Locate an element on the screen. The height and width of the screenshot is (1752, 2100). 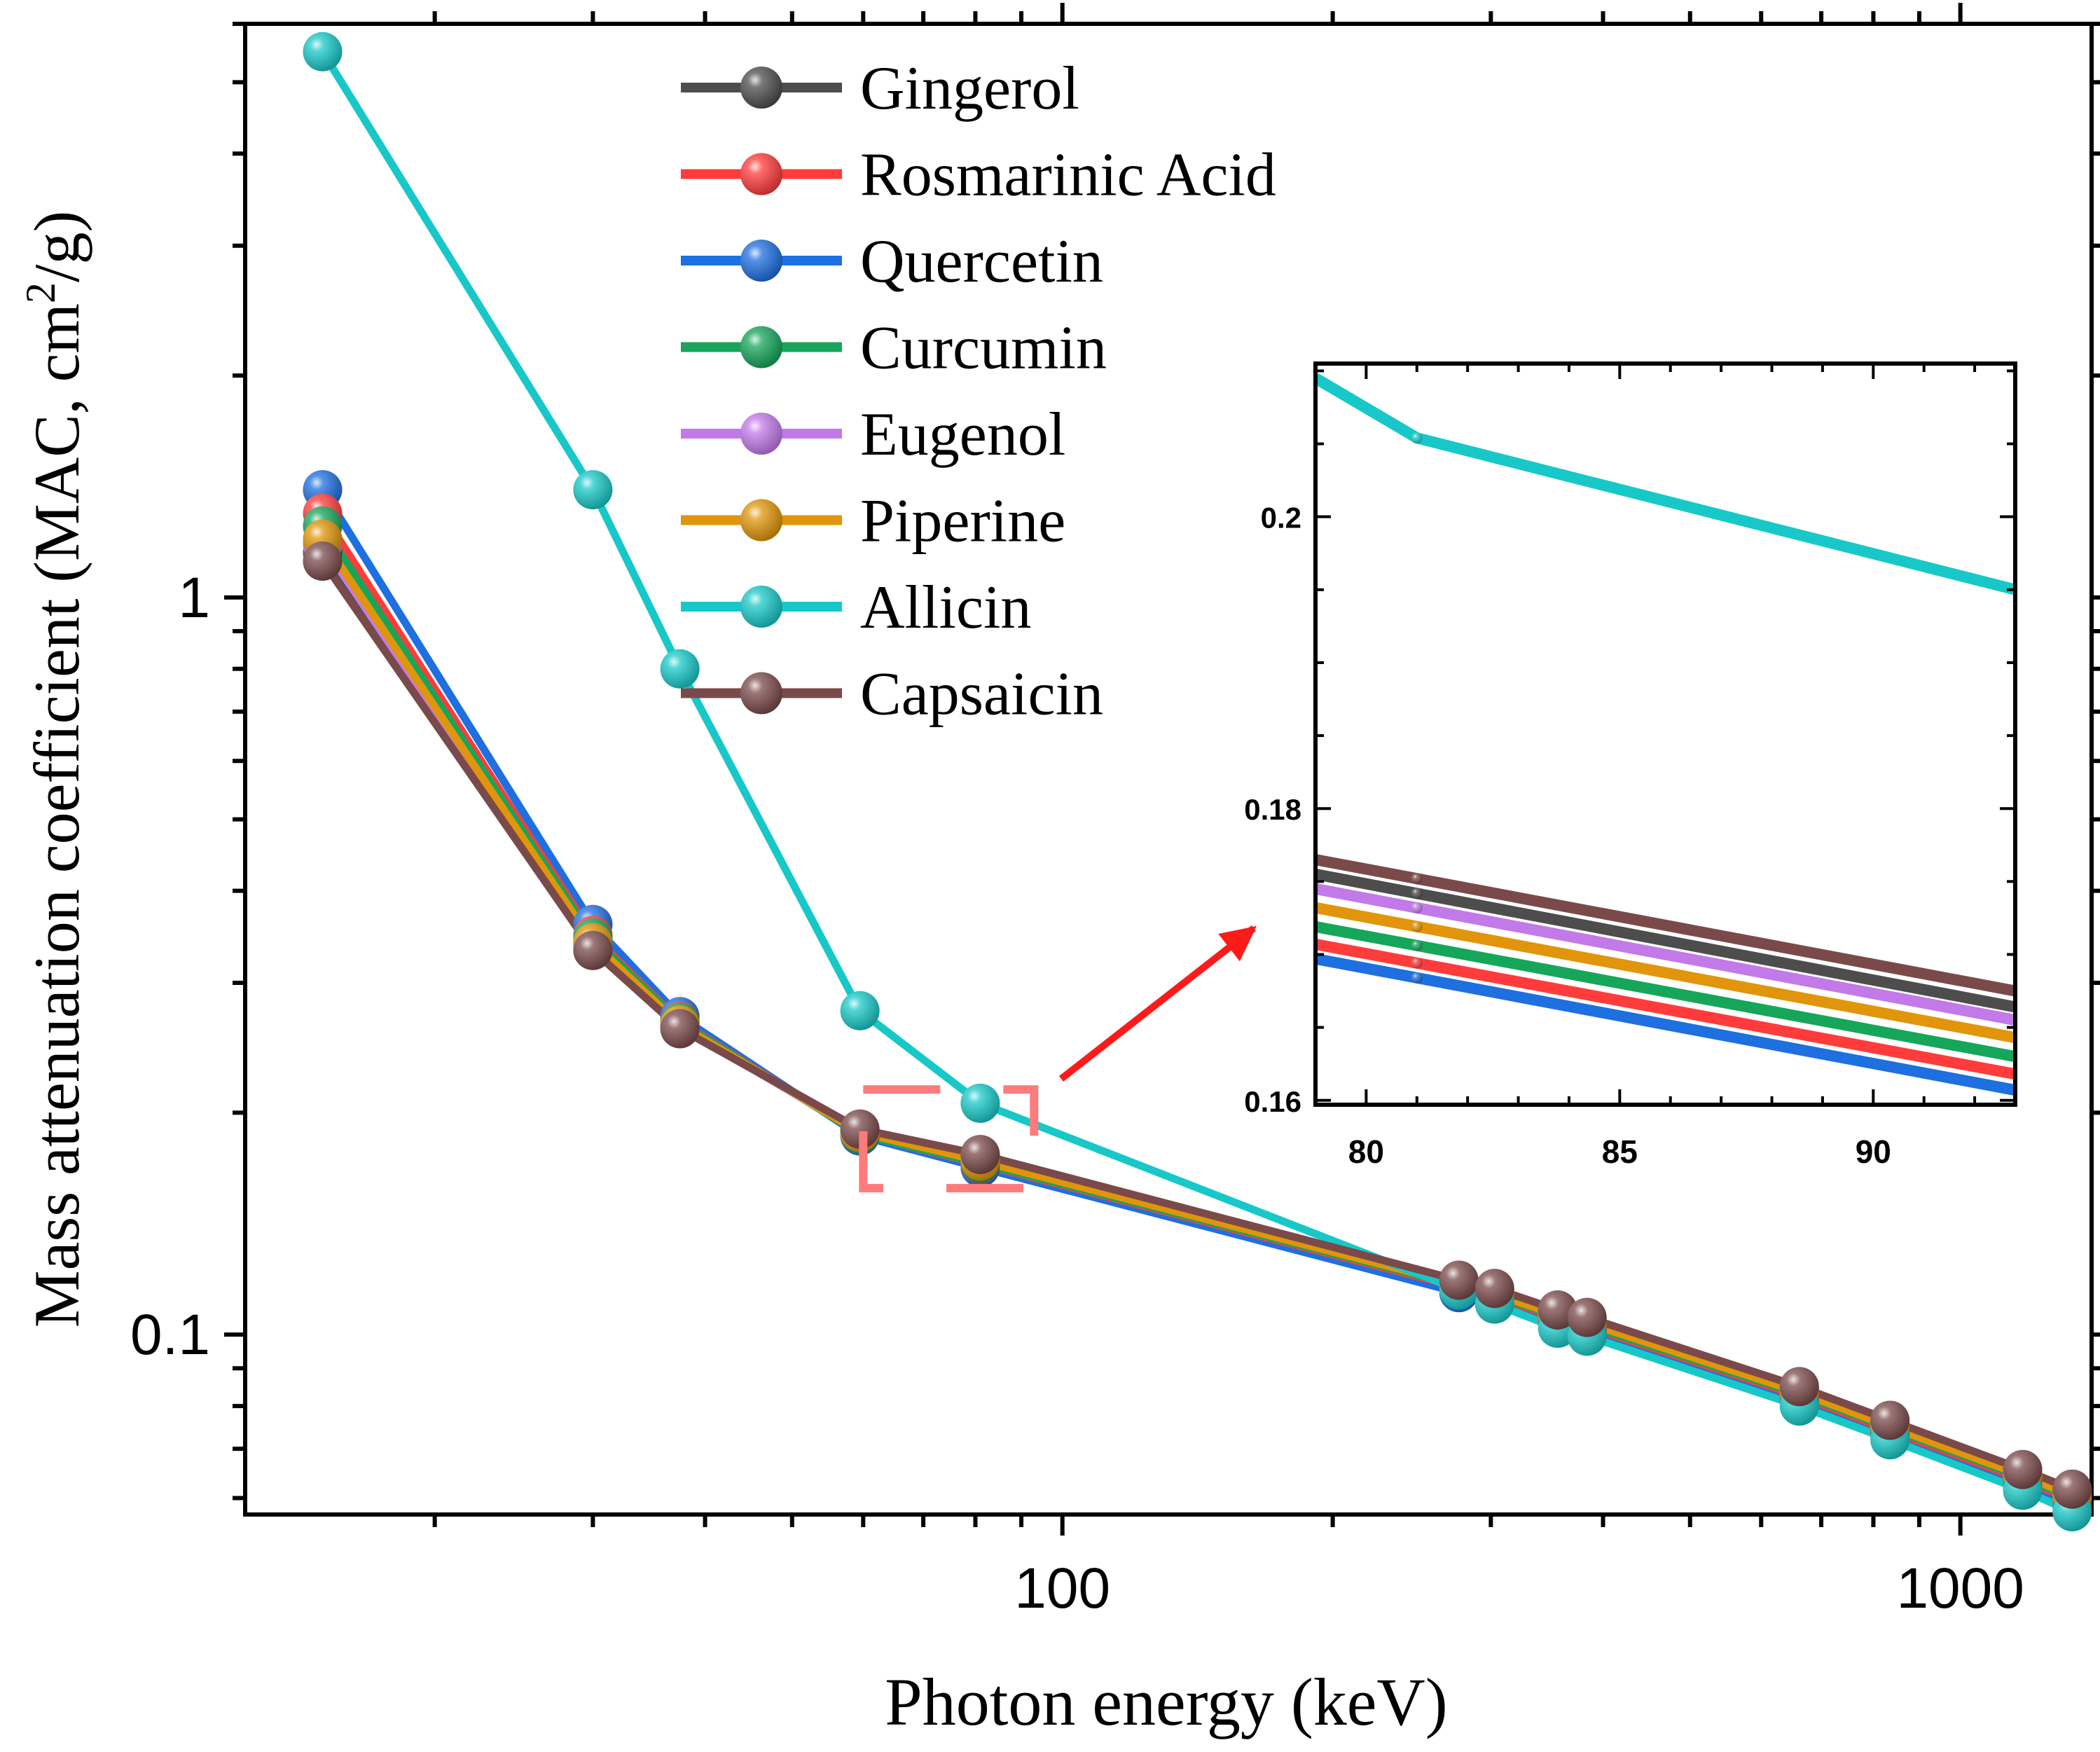
legend-item-quercetin: Quercetin is located at coordinates (892, 262).